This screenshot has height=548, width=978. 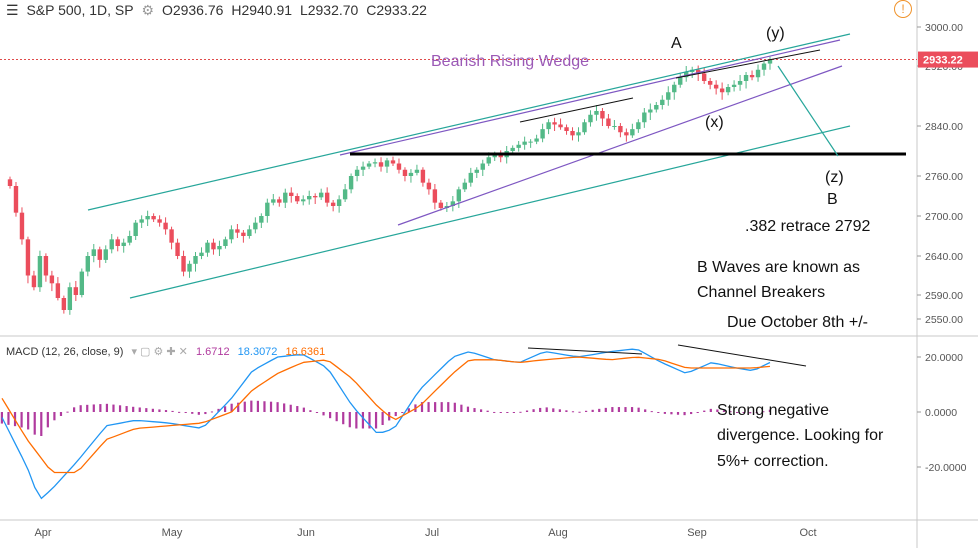 I want to click on time-tick-label: Aug, so click(x=558, y=533).